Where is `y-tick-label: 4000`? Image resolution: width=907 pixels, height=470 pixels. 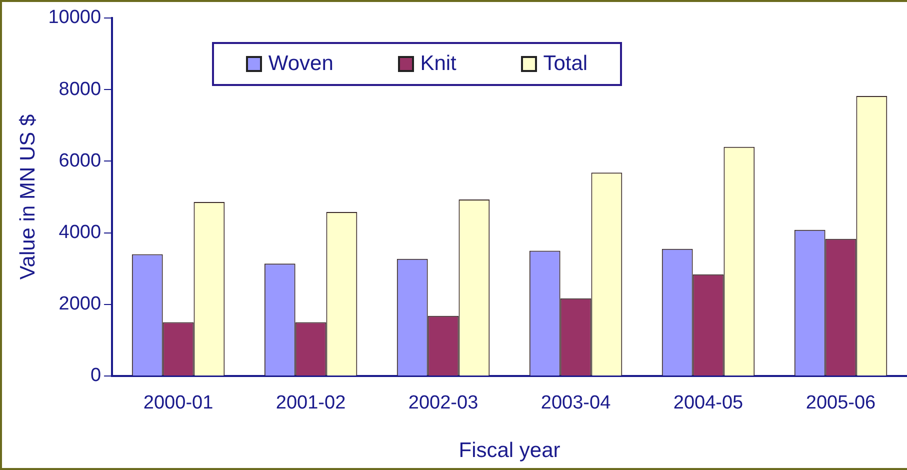 y-tick-label: 4000 is located at coordinates (80, 233).